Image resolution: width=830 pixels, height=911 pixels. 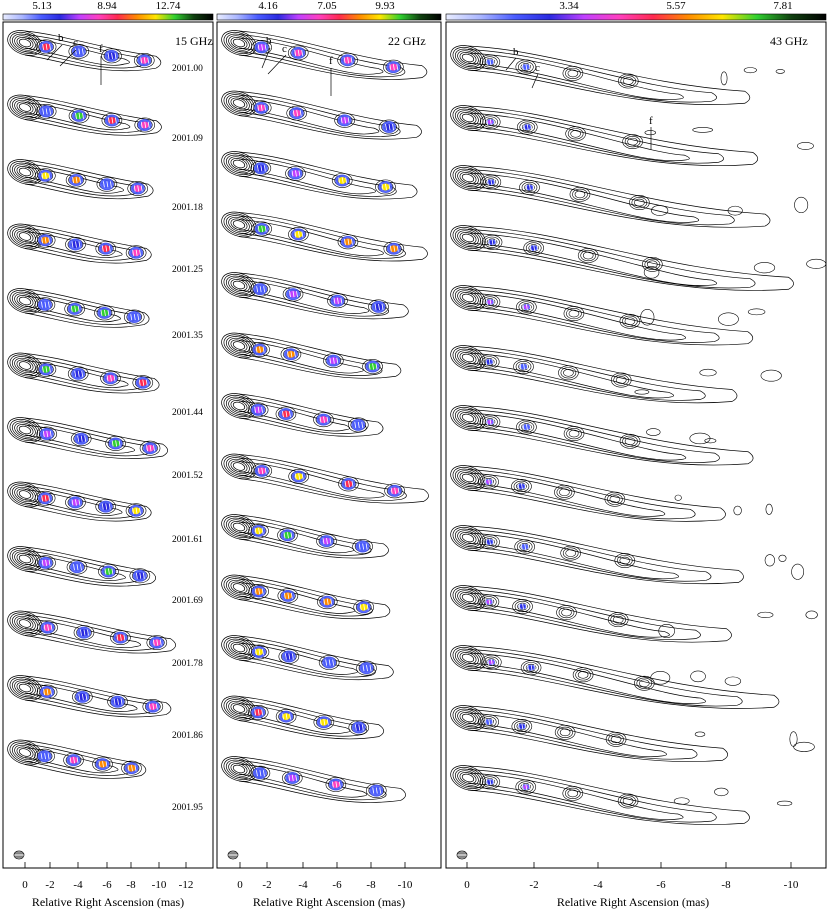 I want to click on colorbar-tick-label: 12.74, so click(x=168, y=6).